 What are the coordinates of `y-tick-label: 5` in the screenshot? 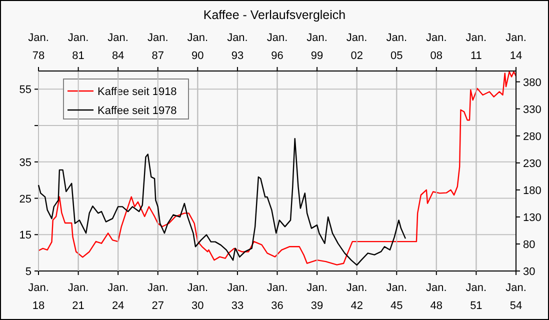 It's located at (28, 272).